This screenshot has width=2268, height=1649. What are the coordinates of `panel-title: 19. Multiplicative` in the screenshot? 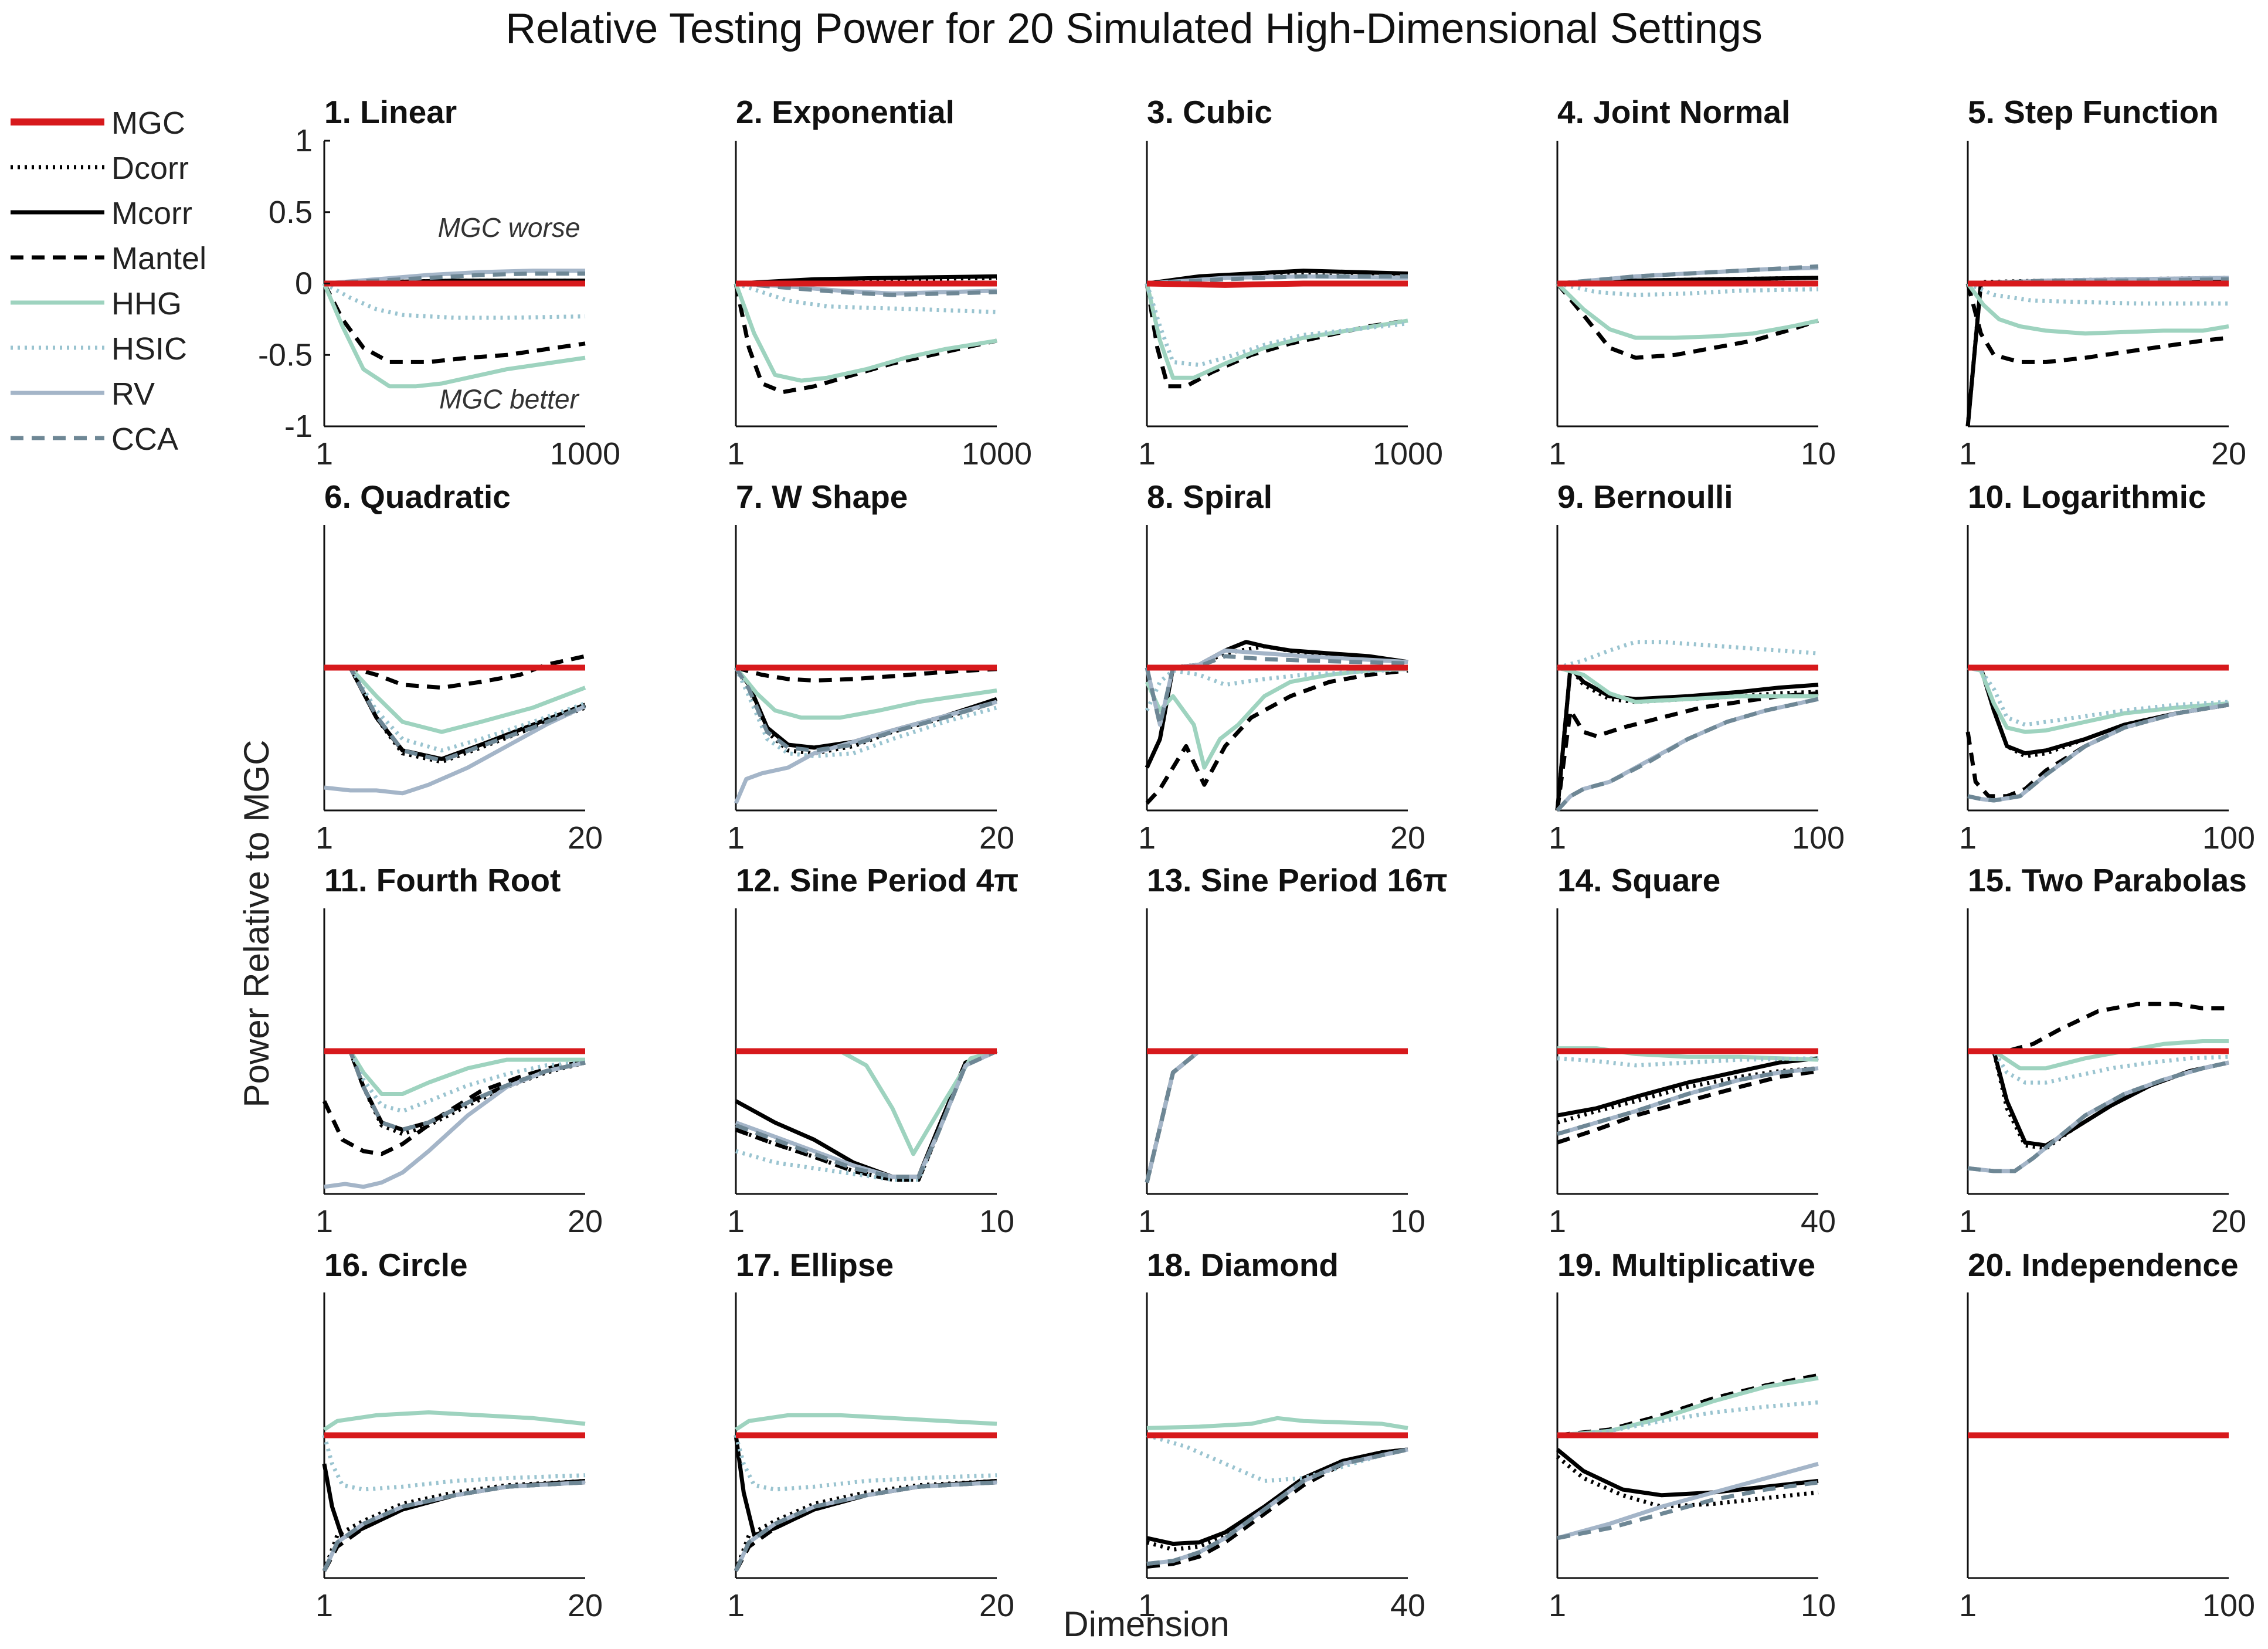 It's located at (1686, 1265).